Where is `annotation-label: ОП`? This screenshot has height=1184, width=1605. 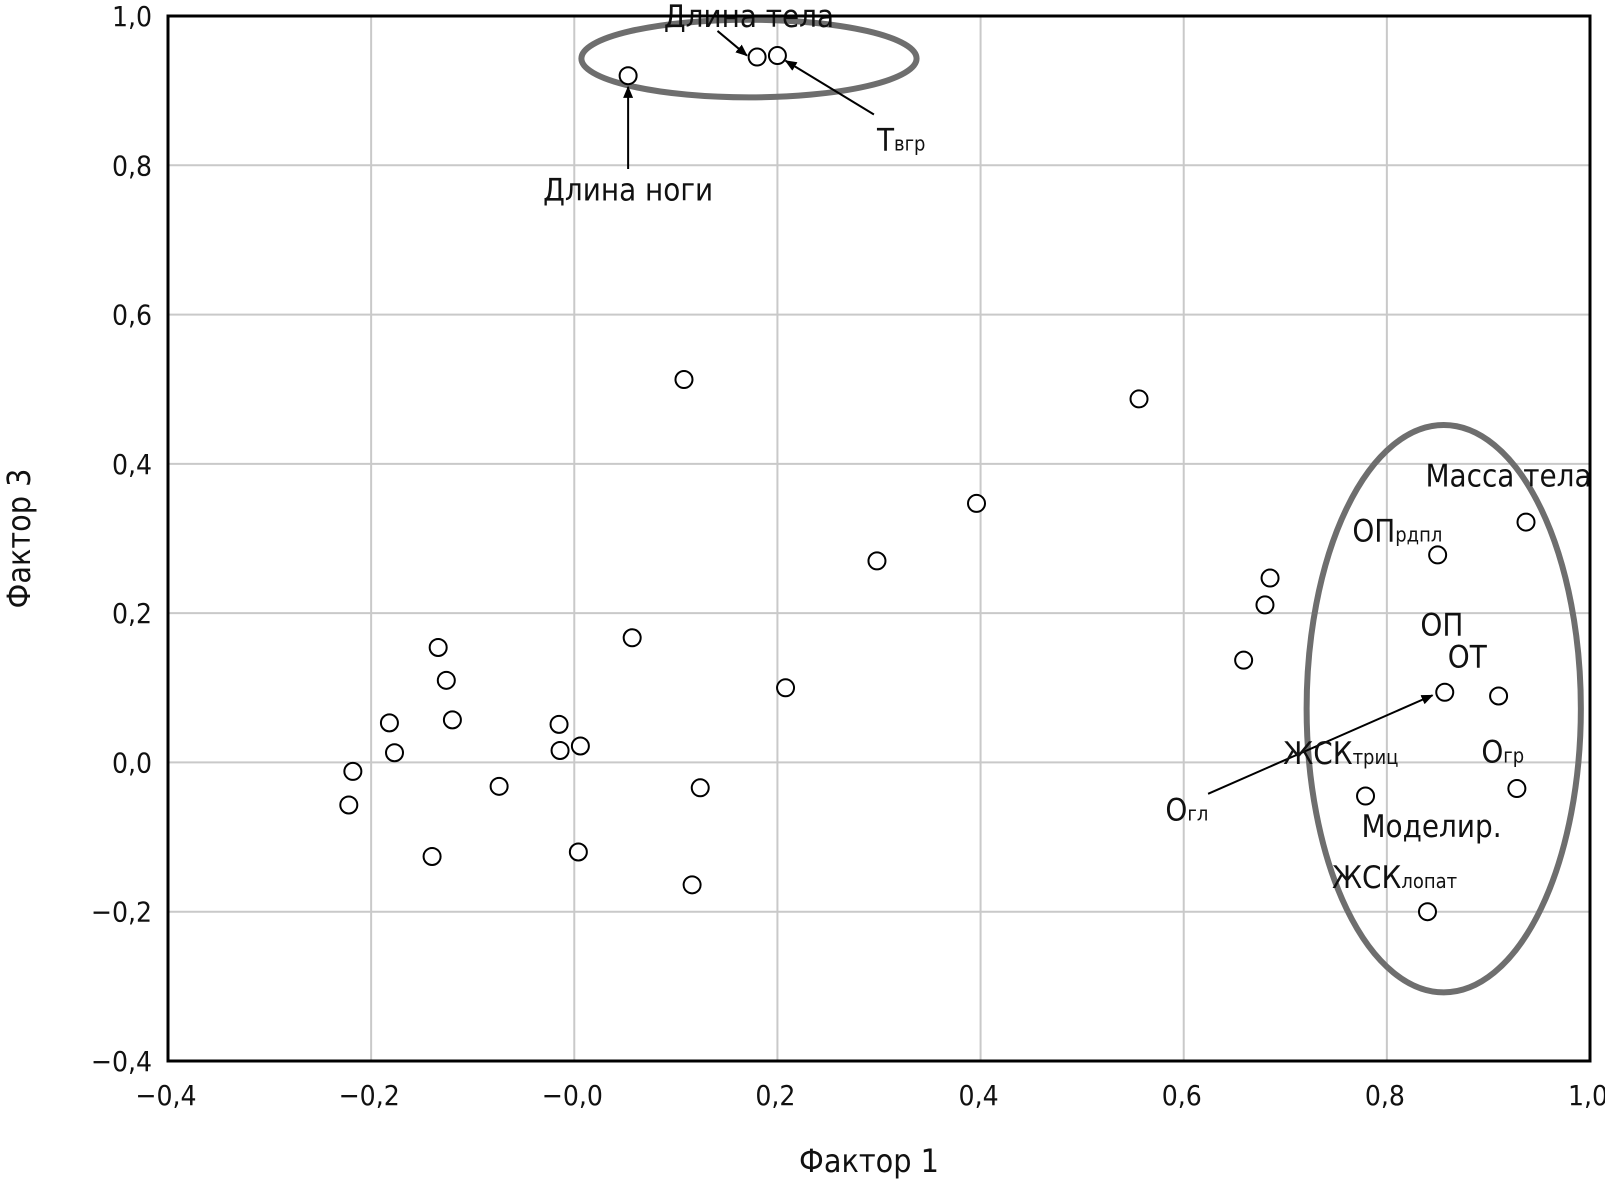 annotation-label: ОП is located at coordinates (1441, 626).